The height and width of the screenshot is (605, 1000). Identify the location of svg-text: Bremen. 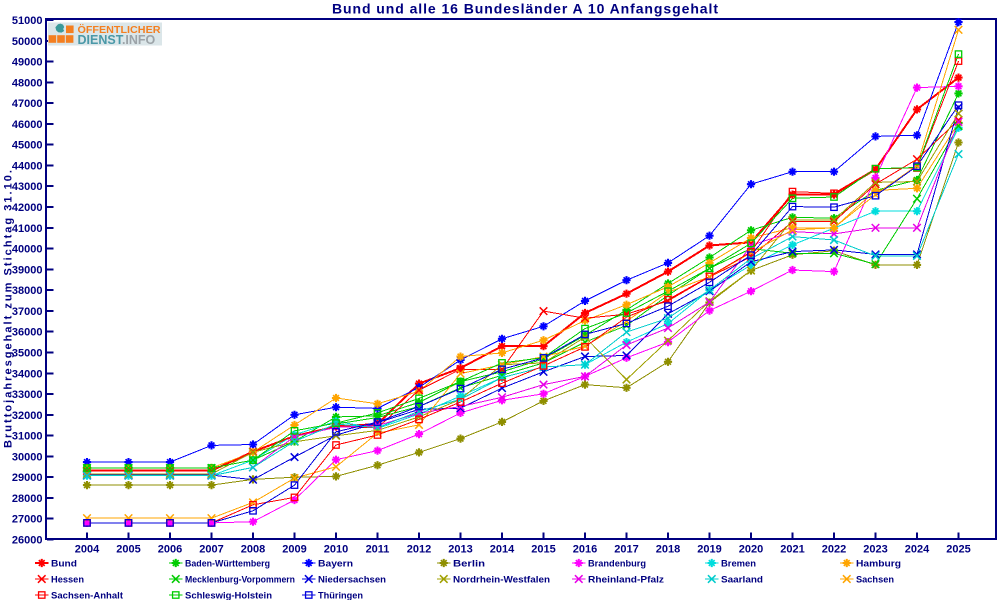
(738, 564).